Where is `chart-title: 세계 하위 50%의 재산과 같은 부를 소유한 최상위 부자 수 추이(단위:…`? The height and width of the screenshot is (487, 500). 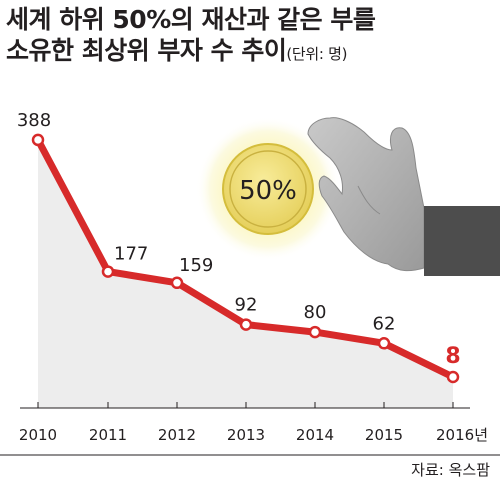
chart-title: 세계 하위 50%의 재산과 같은 부를 소유한 최상위 부자 수 추이(단위:… is located at coordinates (191, 37).